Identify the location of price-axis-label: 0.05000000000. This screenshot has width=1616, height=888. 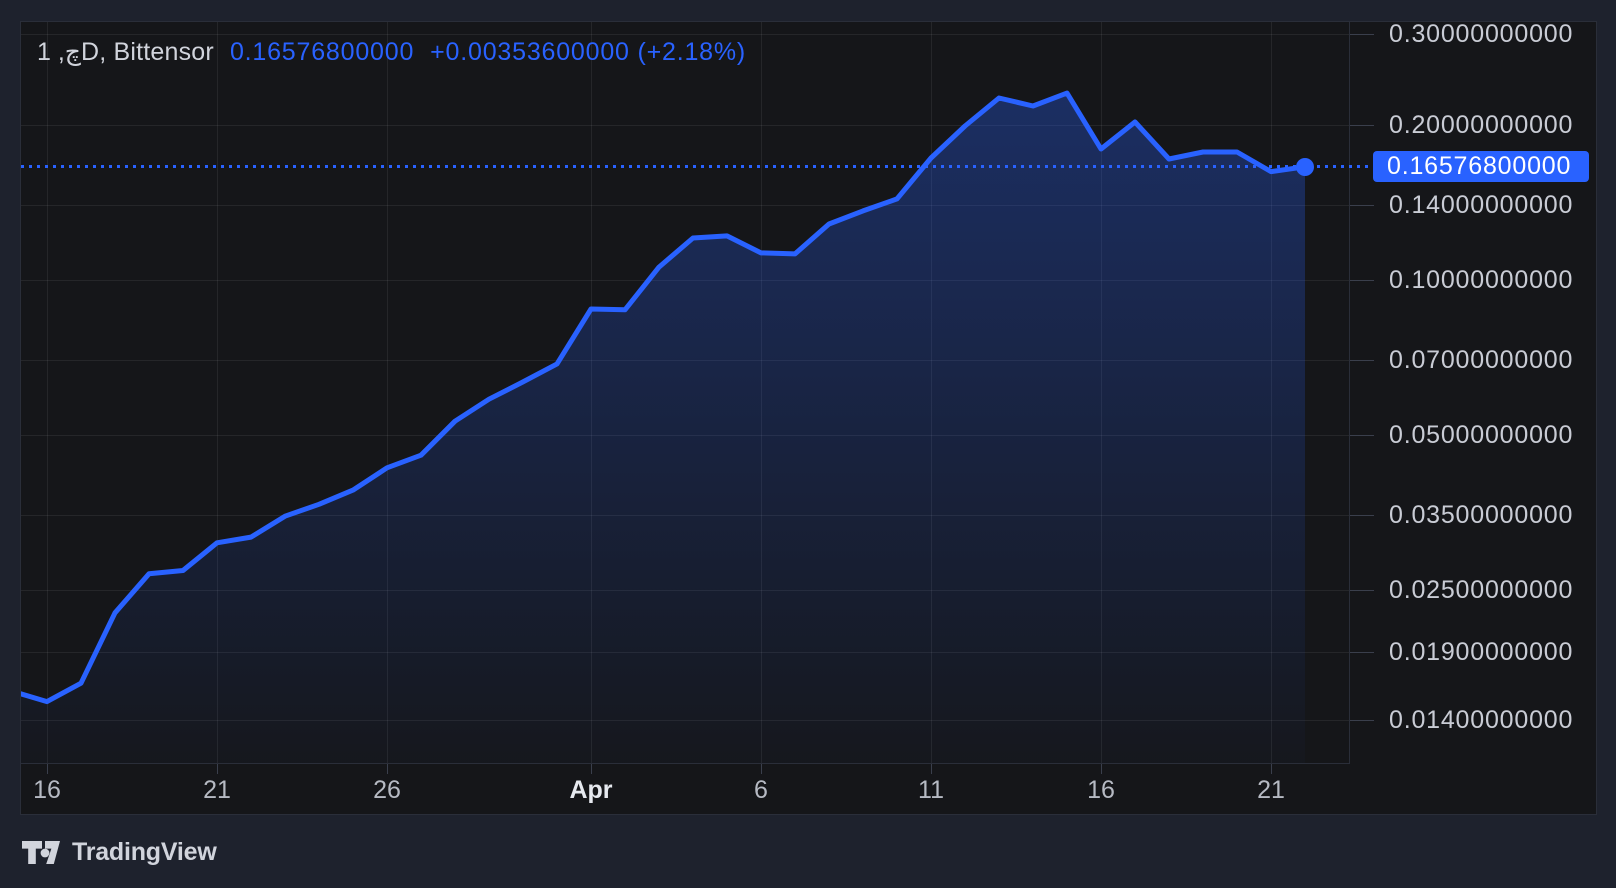
(1481, 435).